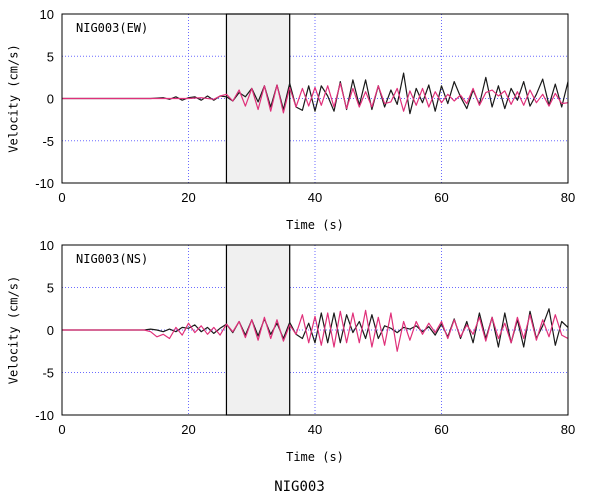 This screenshot has width=599, height=502. What do you see at coordinates (299, 487) in the screenshot?
I see `figure-caption: NIG003` at bounding box center [299, 487].